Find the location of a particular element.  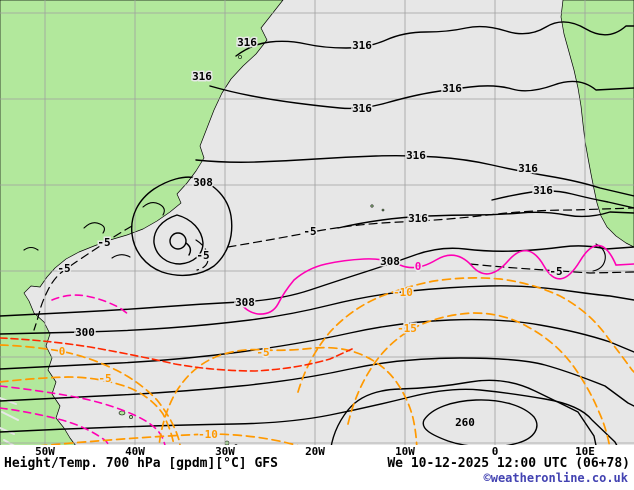

copyright-row: ©weatheronline.co.uk is located at coordinates (556, 478).